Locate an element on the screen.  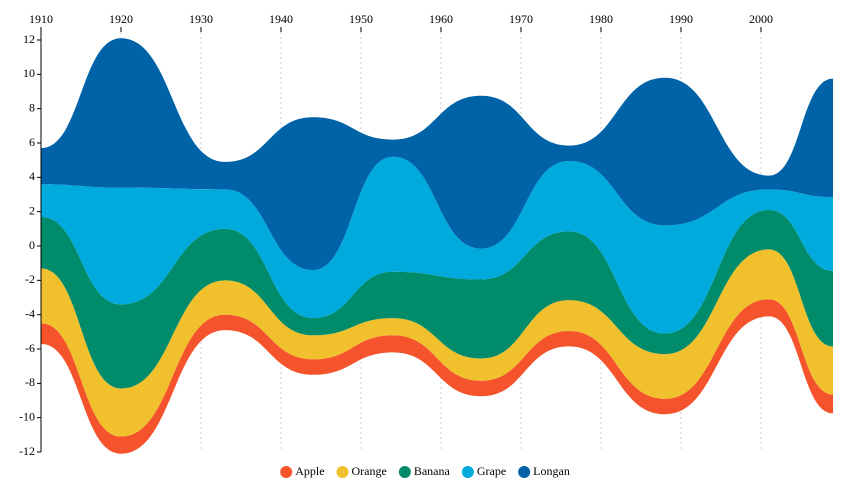
legend-label: Longan is located at coordinates (551, 471).